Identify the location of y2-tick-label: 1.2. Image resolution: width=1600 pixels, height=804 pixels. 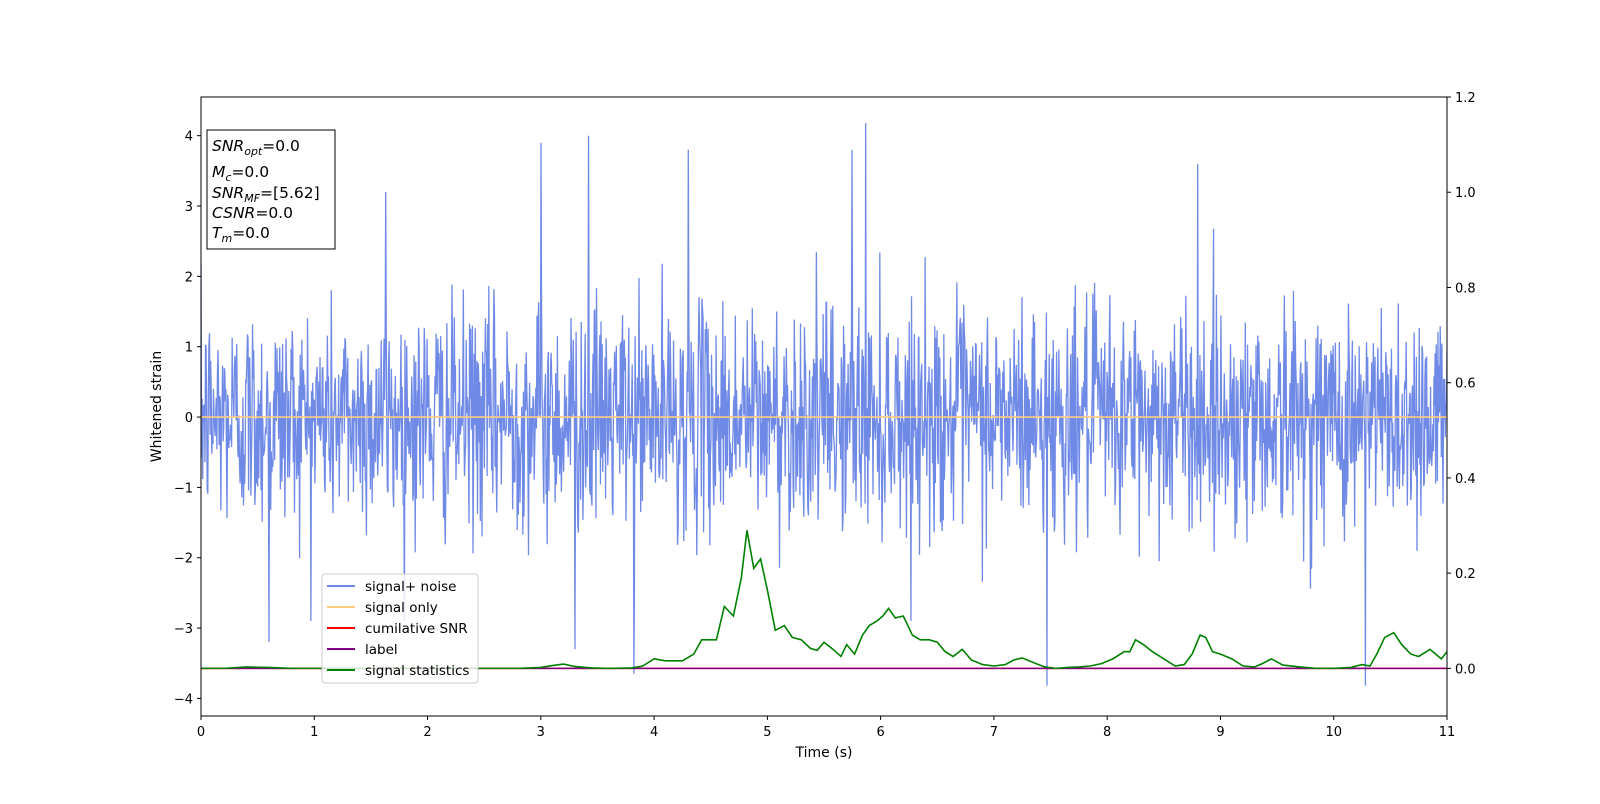
(1465, 98).